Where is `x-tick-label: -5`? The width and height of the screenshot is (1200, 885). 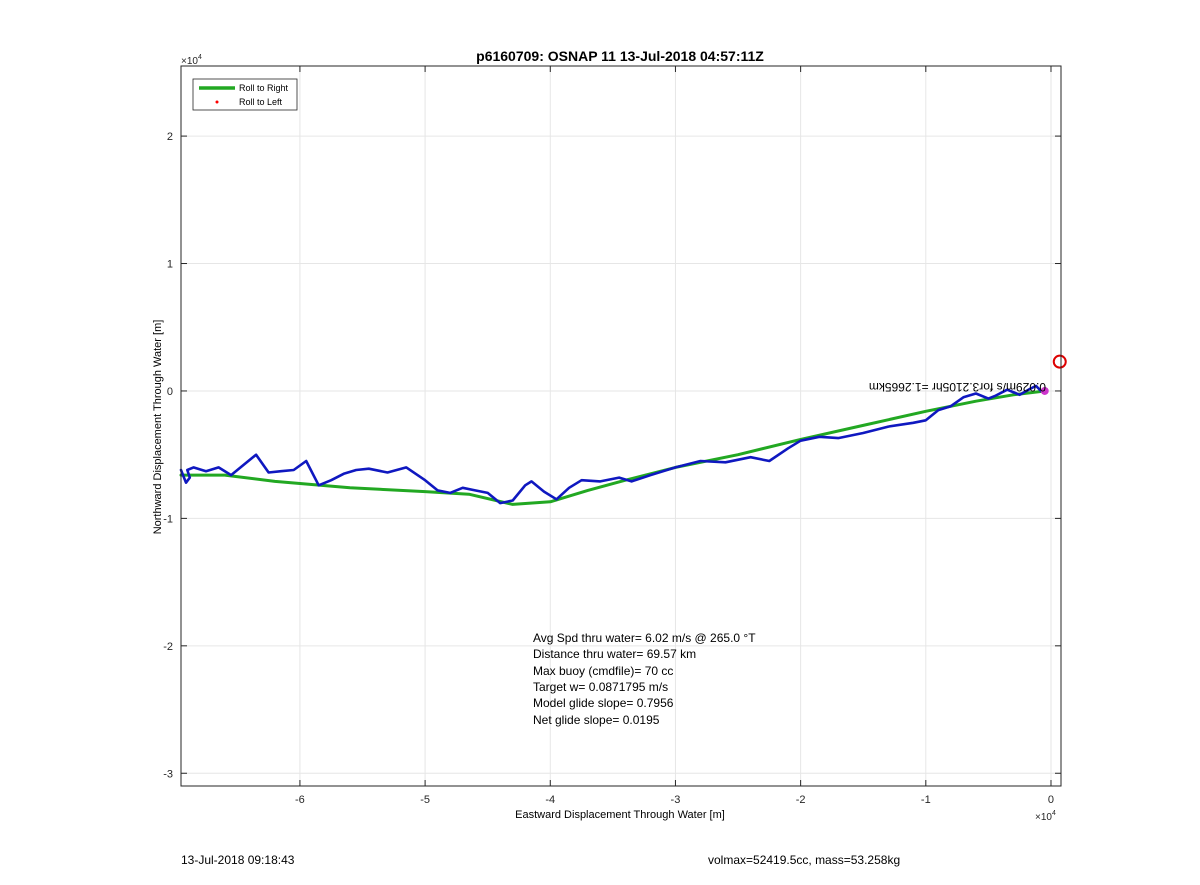
x-tick-label: -5 is located at coordinates (425, 800).